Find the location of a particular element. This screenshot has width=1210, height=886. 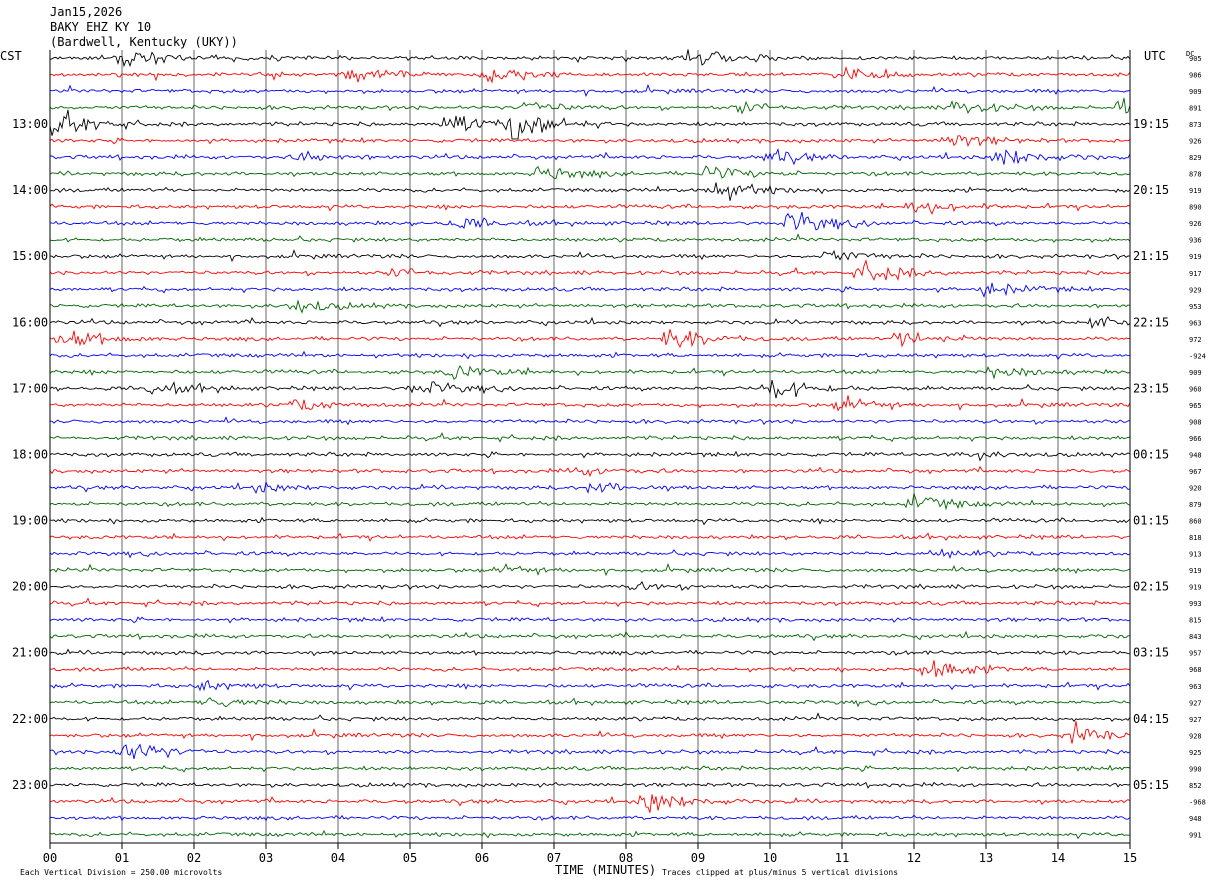

right-hour-label-5: 00:15 is located at coordinates (1151, 454).